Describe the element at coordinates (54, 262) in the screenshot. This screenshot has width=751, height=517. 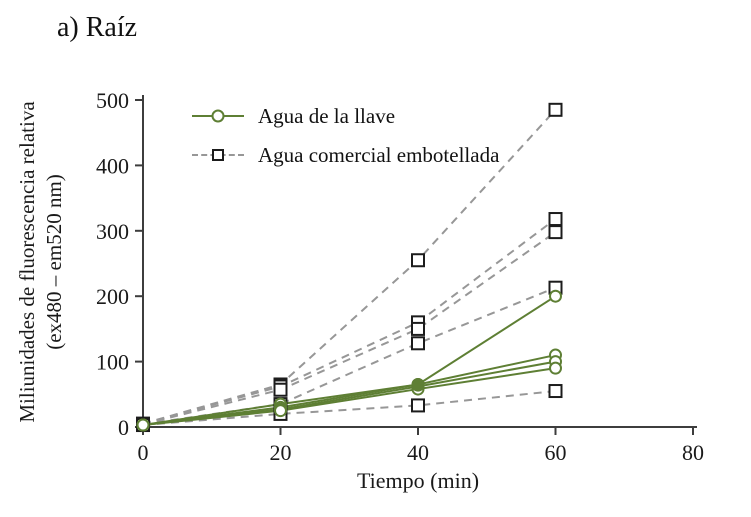
I see `y-axis-label-line2: (ex480 – em520 nm)` at that location.